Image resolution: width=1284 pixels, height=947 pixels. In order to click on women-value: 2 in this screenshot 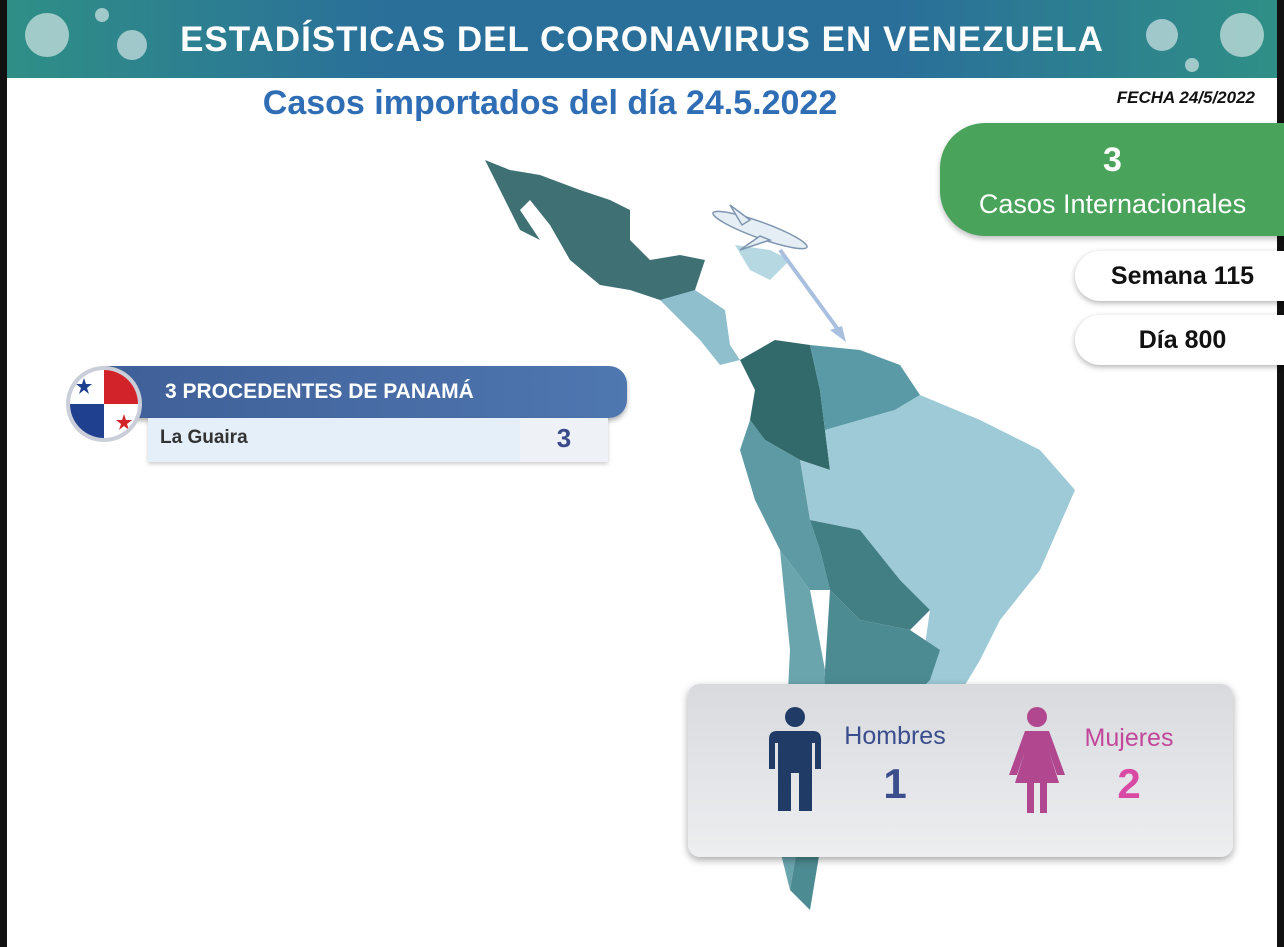, I will do `click(1129, 783)`.